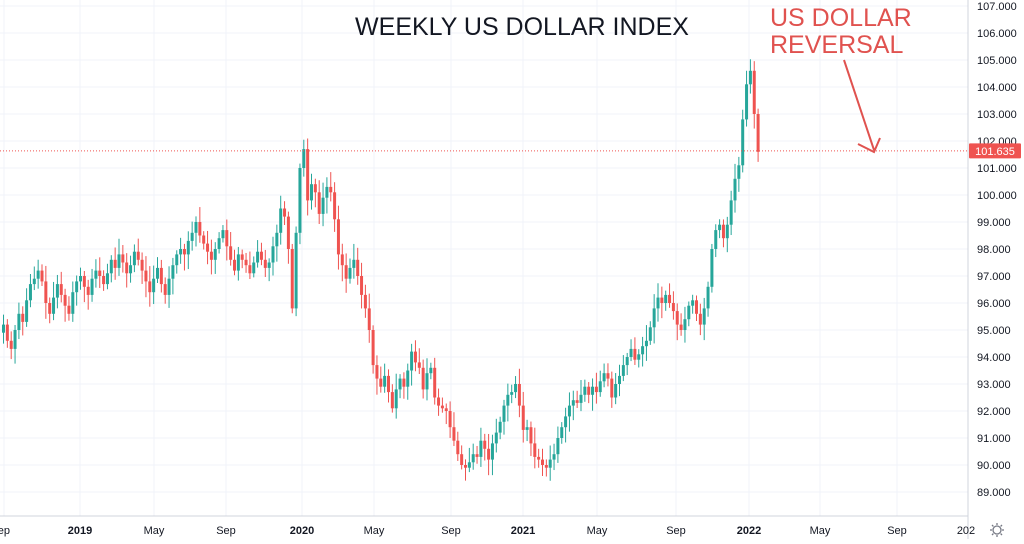  I want to click on y-tick-label: 105.000, so click(997, 61).